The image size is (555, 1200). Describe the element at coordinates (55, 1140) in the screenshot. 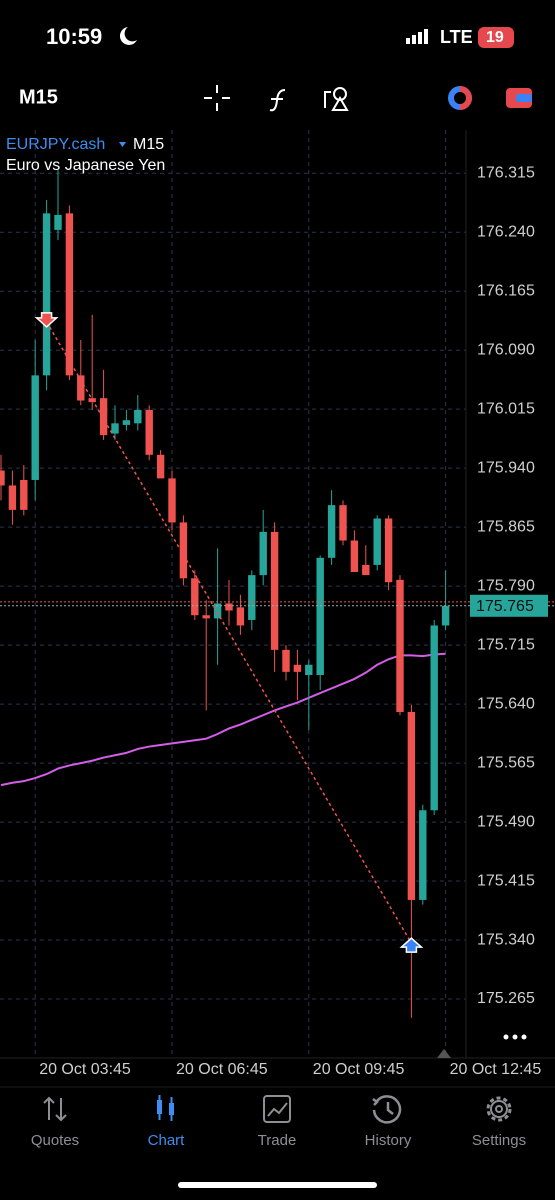

I see `nav-item: Quotes` at that location.